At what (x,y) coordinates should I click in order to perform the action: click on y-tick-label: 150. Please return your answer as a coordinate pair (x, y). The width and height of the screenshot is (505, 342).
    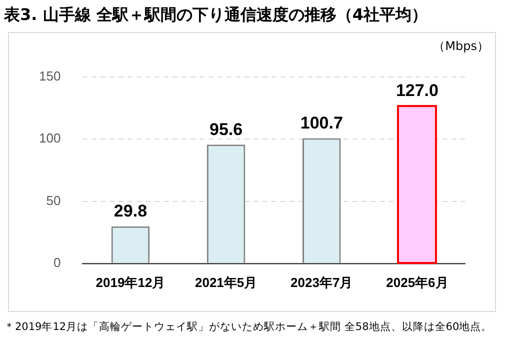
    Looking at the image, I should click on (49, 76).